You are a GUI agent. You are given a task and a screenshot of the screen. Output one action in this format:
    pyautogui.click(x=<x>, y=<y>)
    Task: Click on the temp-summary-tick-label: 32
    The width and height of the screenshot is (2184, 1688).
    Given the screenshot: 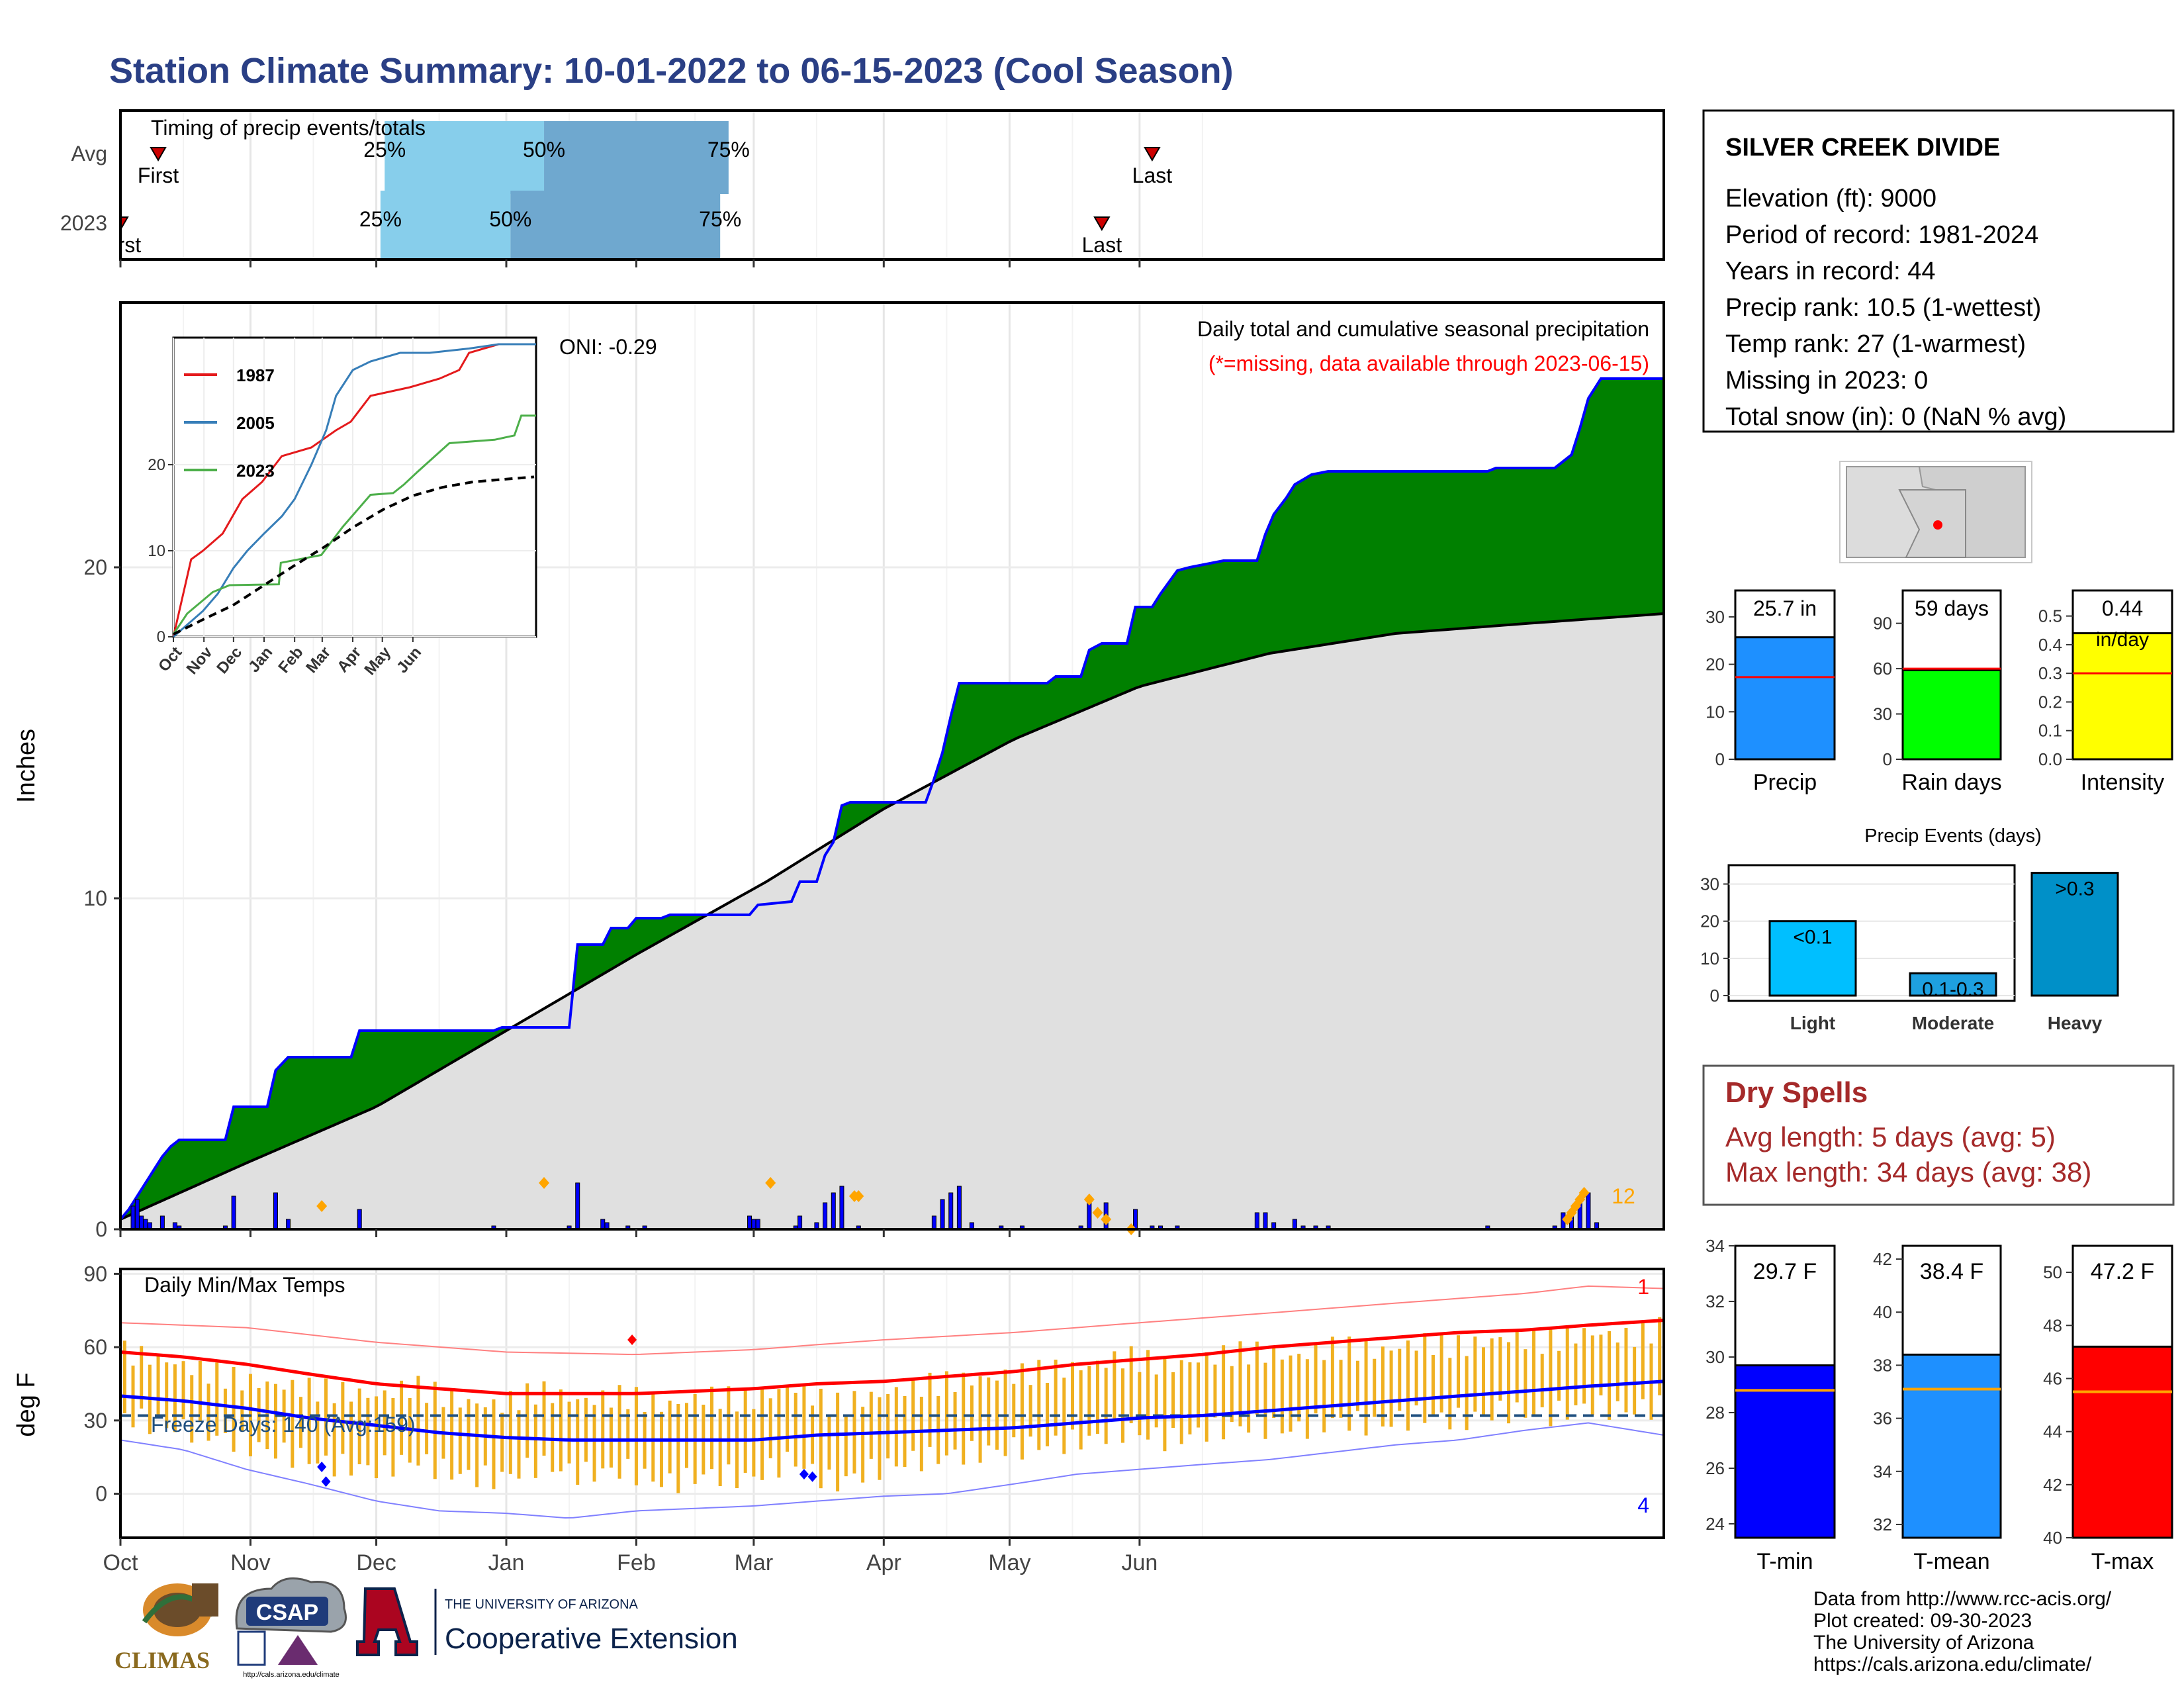 What is the action you would take?
    pyautogui.click(x=1715, y=1301)
    